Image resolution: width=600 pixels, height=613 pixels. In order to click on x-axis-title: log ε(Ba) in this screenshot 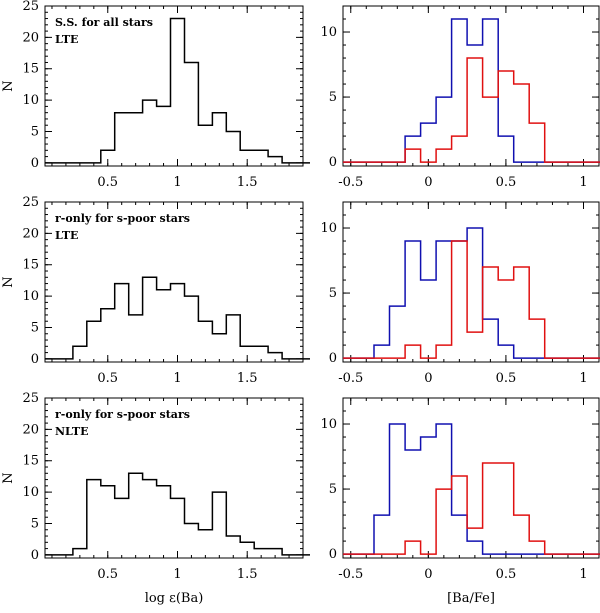, I will do `click(174, 598)`.